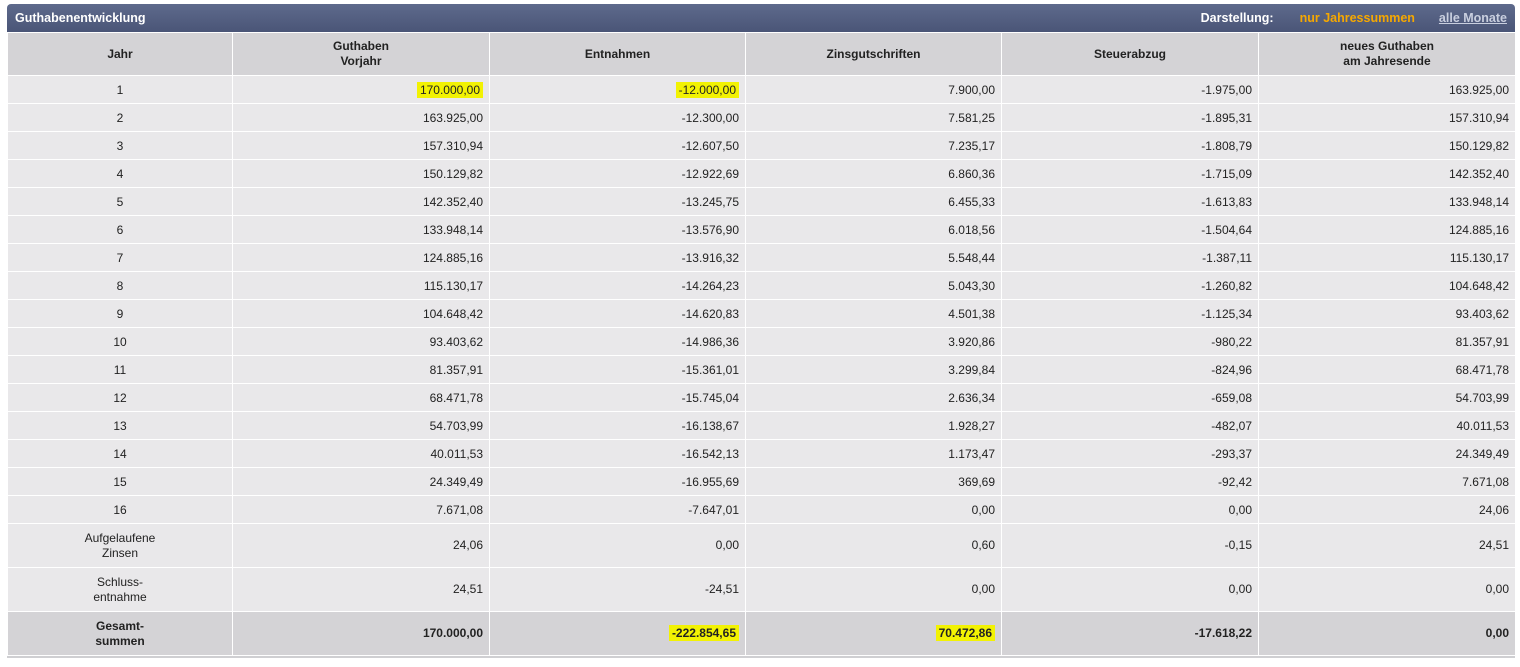 The height and width of the screenshot is (667, 1520). Describe the element at coordinates (617, 117) in the screenshot. I see `col-entnahmen-cell: -12.300,00` at that location.